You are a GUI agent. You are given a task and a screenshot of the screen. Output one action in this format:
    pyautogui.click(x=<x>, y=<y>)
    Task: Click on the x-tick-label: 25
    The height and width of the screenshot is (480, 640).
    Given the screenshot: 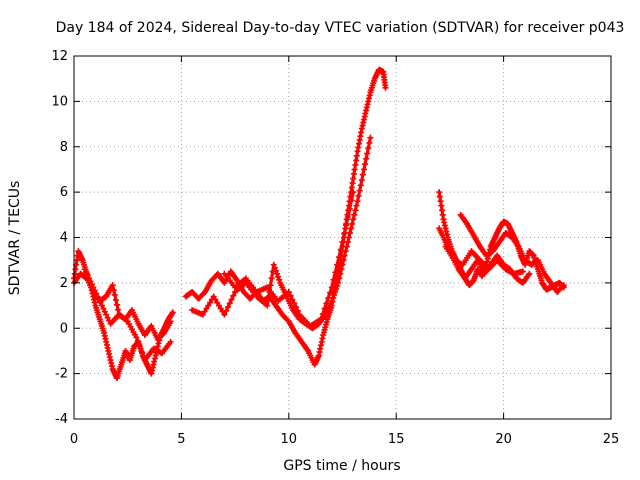 What is the action you would take?
    pyautogui.click(x=611, y=439)
    